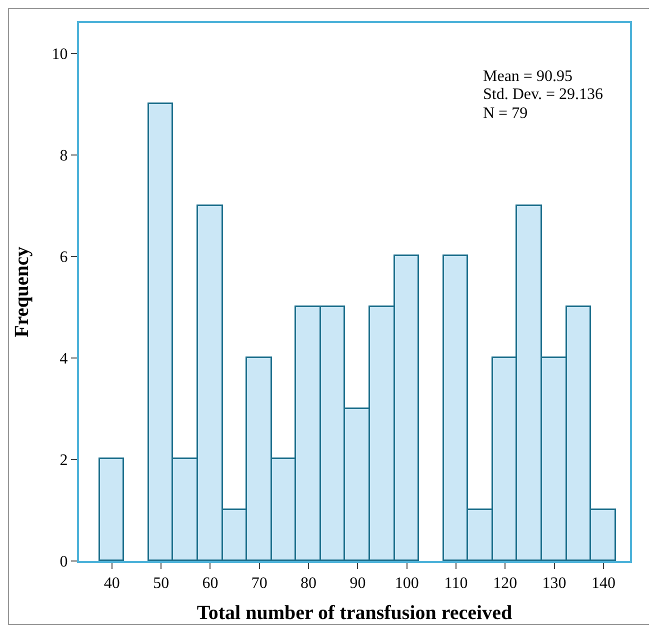  I want to click on x-tick-label: 90, so click(358, 583).